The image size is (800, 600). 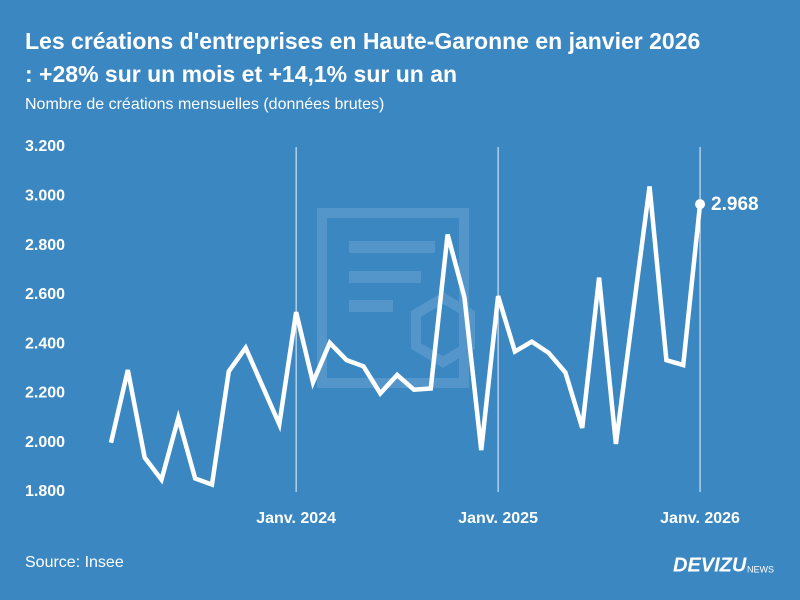 I want to click on y-tick-label: 1.800, so click(x=45, y=491).